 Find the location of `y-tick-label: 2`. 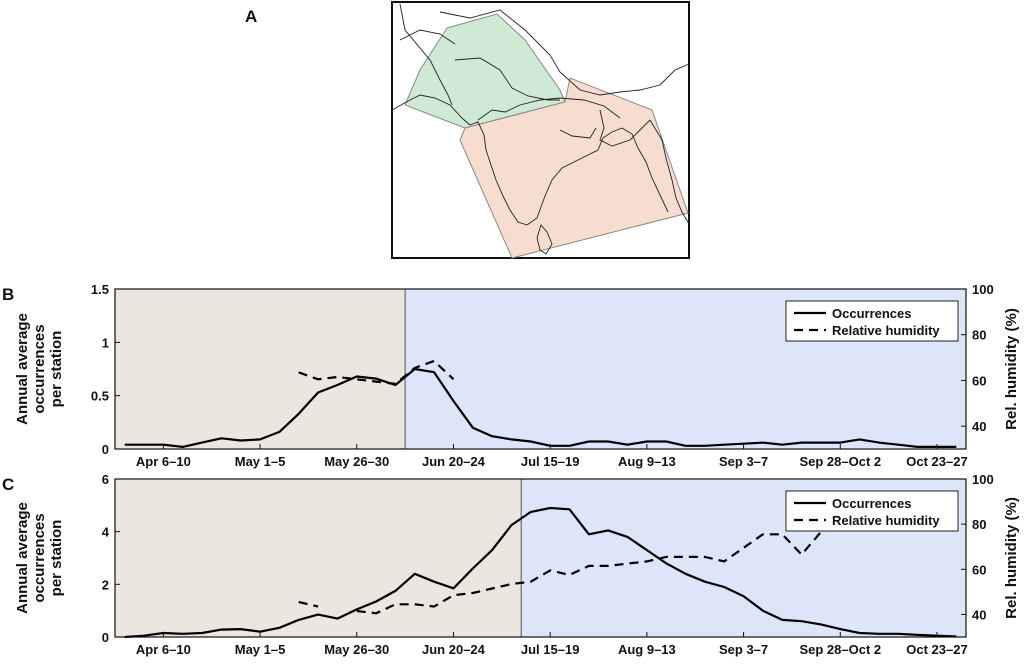

y-tick-label: 2 is located at coordinates (105, 584).